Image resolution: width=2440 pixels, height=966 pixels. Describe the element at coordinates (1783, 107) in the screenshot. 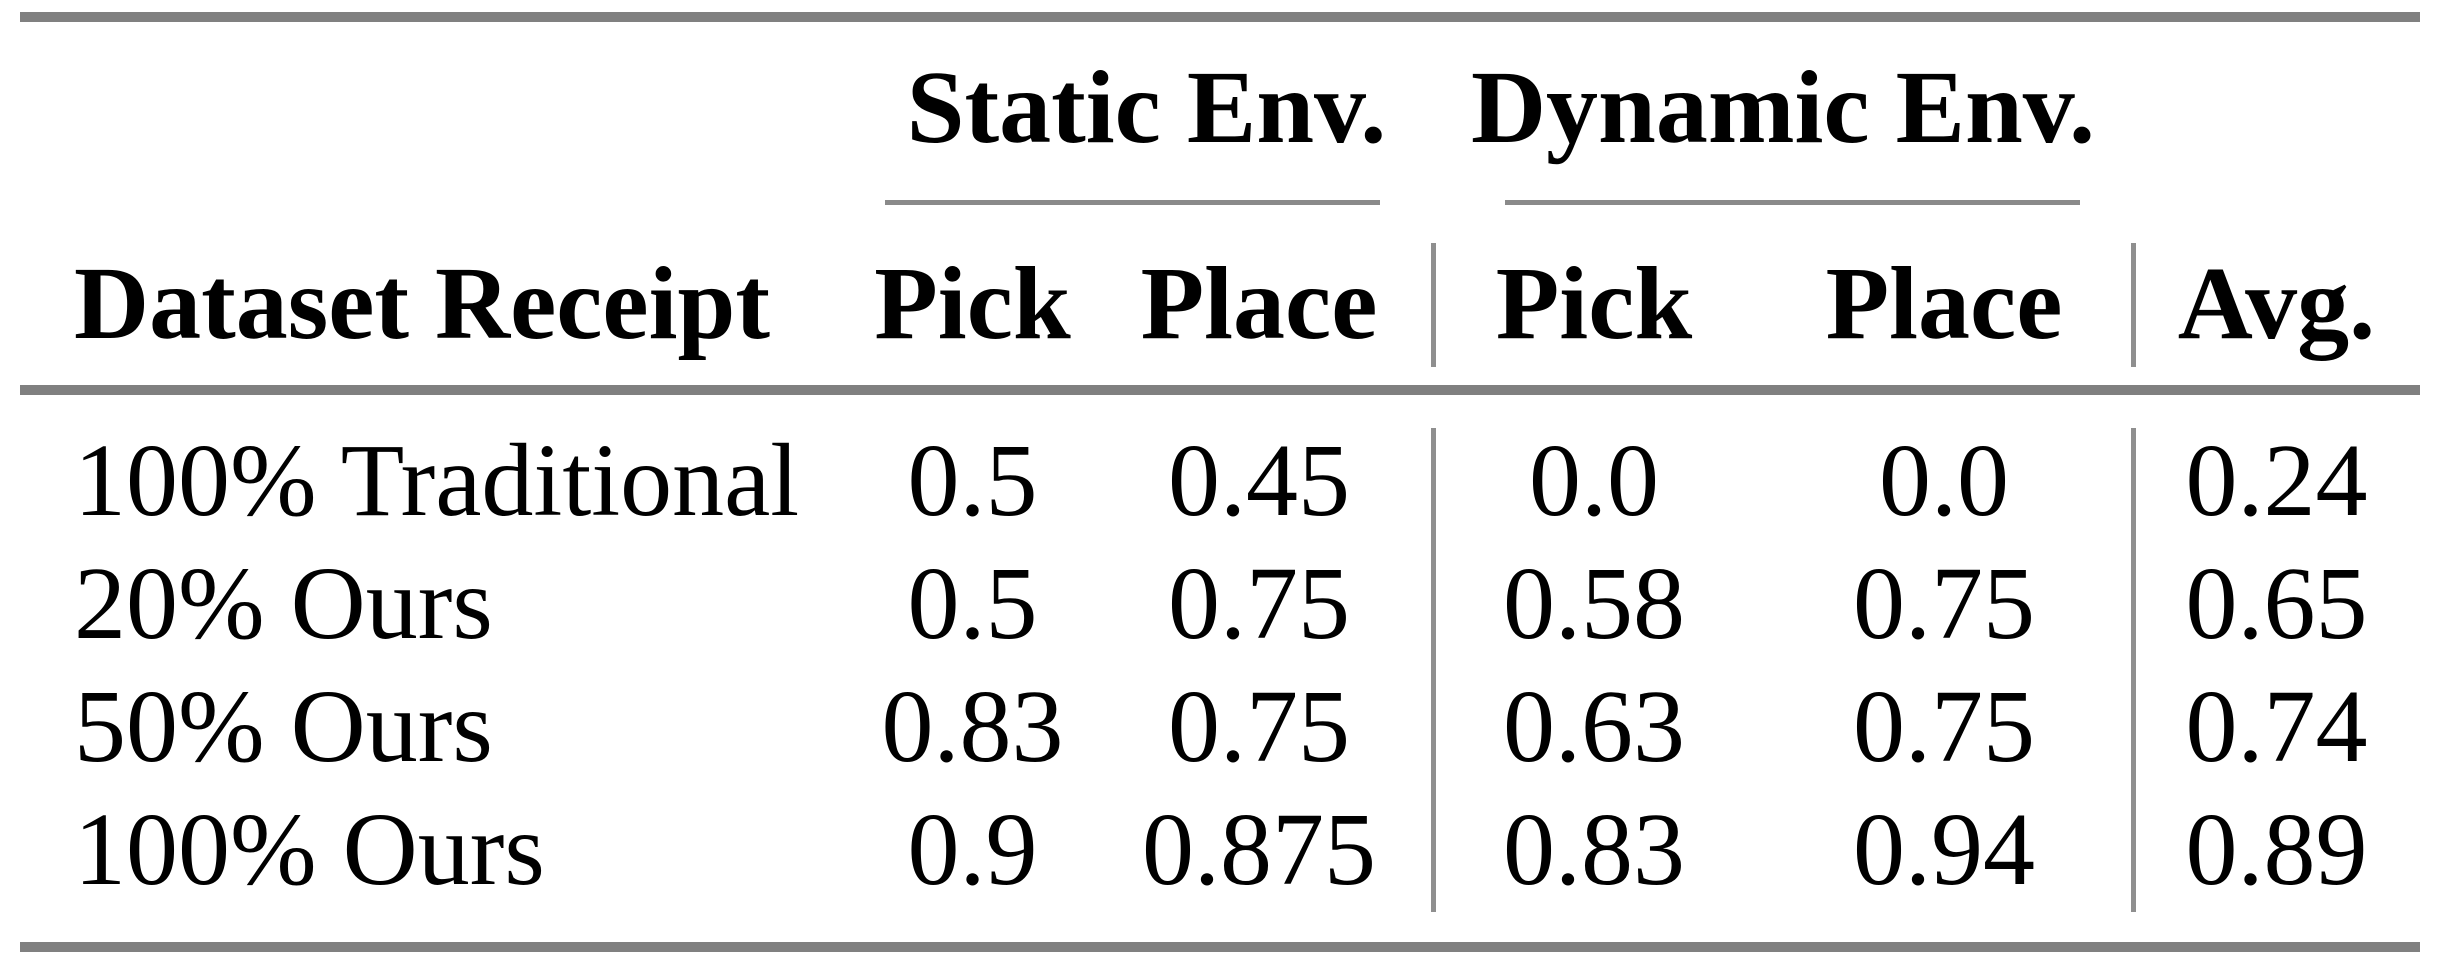

I see `group-header-dynamic-env: Dynamic Env.` at that location.